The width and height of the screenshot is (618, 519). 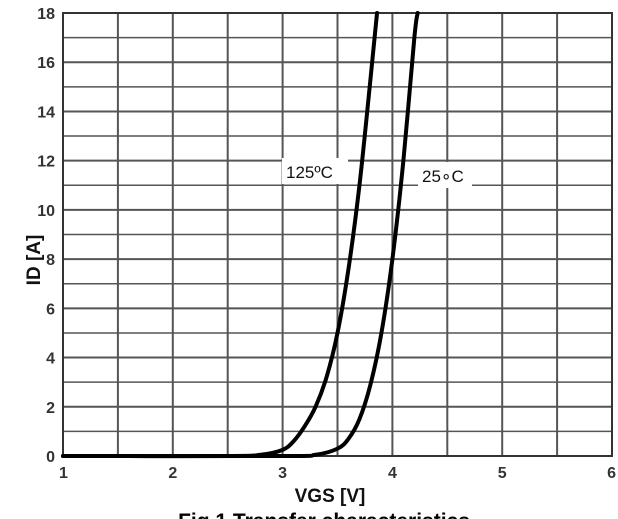 What do you see at coordinates (172, 473) in the screenshot?
I see `x-tick-label: 2` at bounding box center [172, 473].